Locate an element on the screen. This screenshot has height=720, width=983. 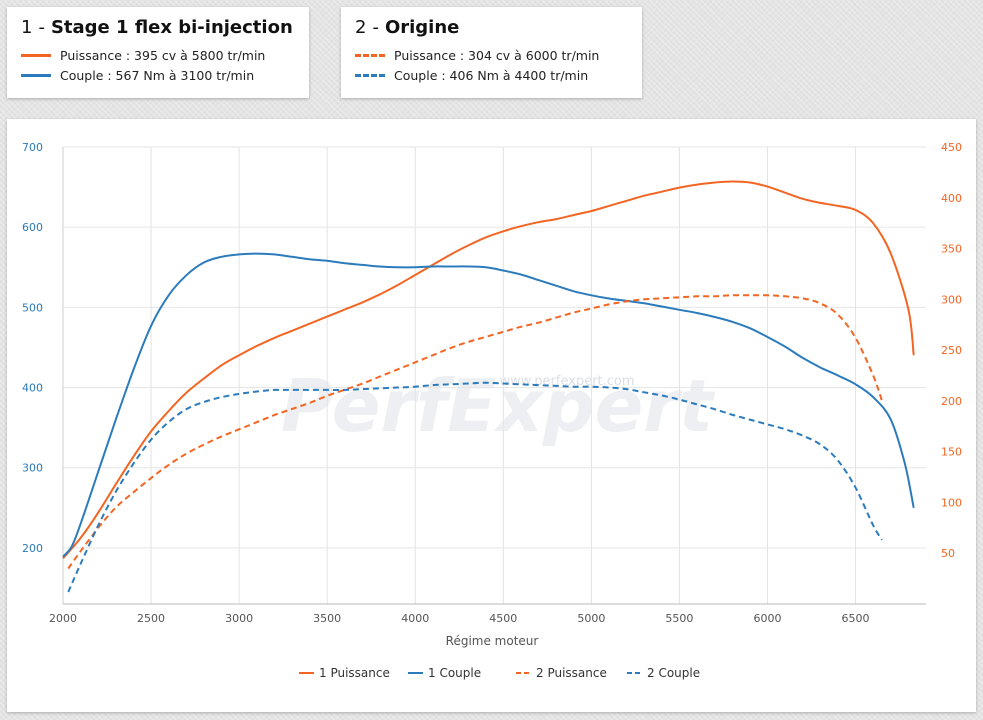
y-left-tick-label: 200 is located at coordinates (32, 548).